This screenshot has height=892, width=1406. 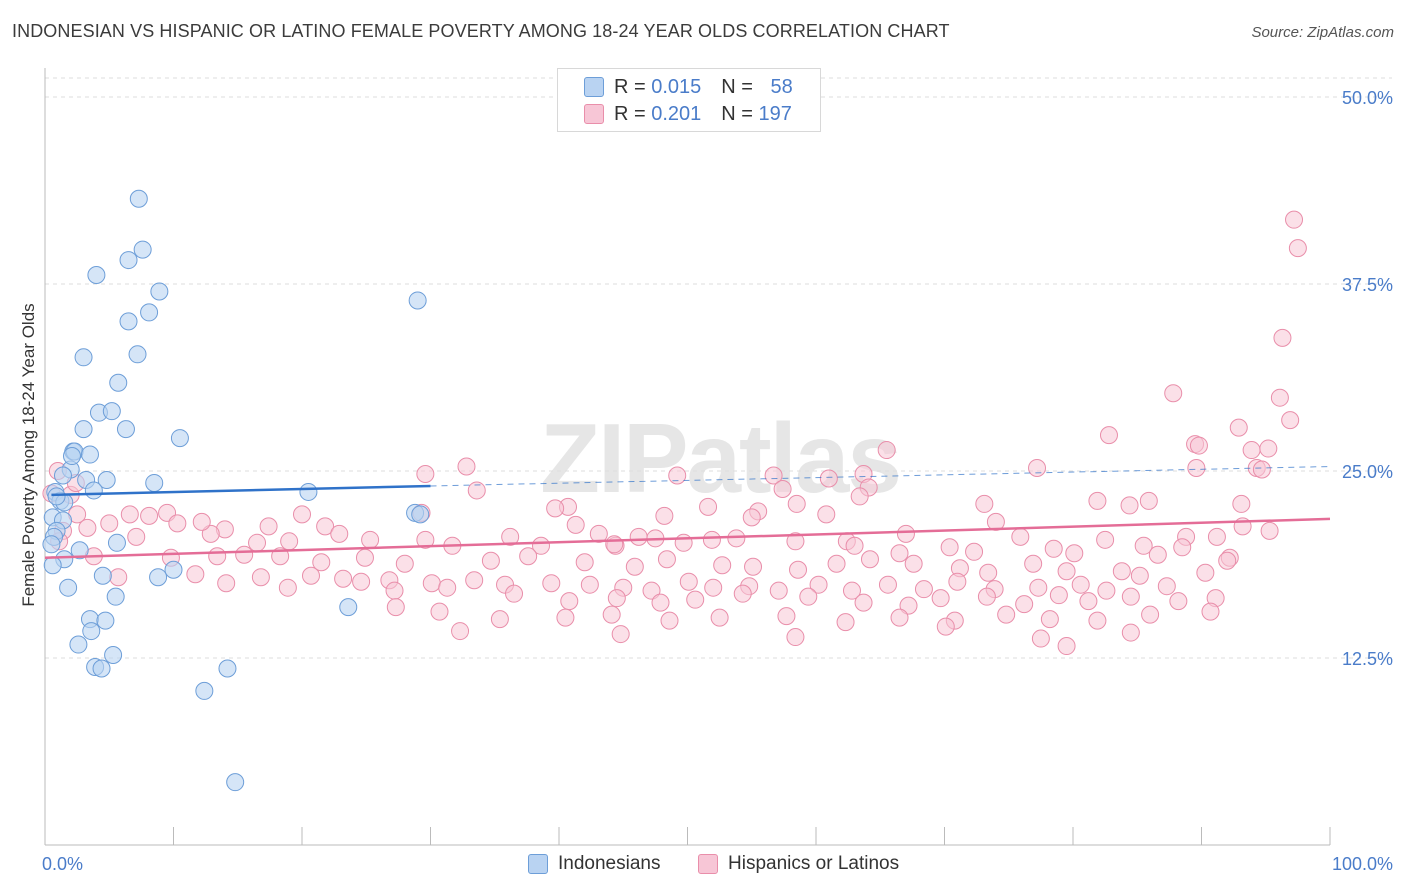 What do you see at coordinates (1362, 864) in the screenshot?
I see `x-tick-label: 100.0%` at bounding box center [1362, 864].